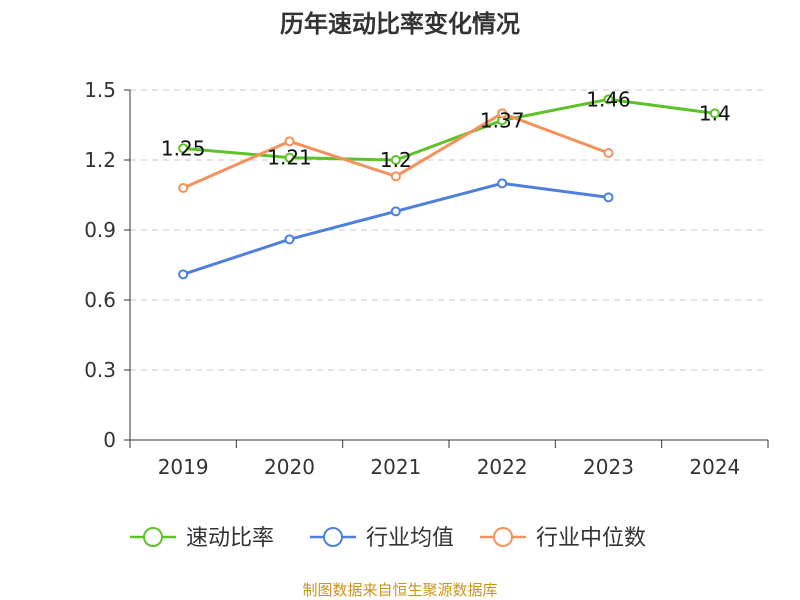 This screenshot has height=600, width=800. I want to click on y-tick-label: 0.9, so click(100, 230).